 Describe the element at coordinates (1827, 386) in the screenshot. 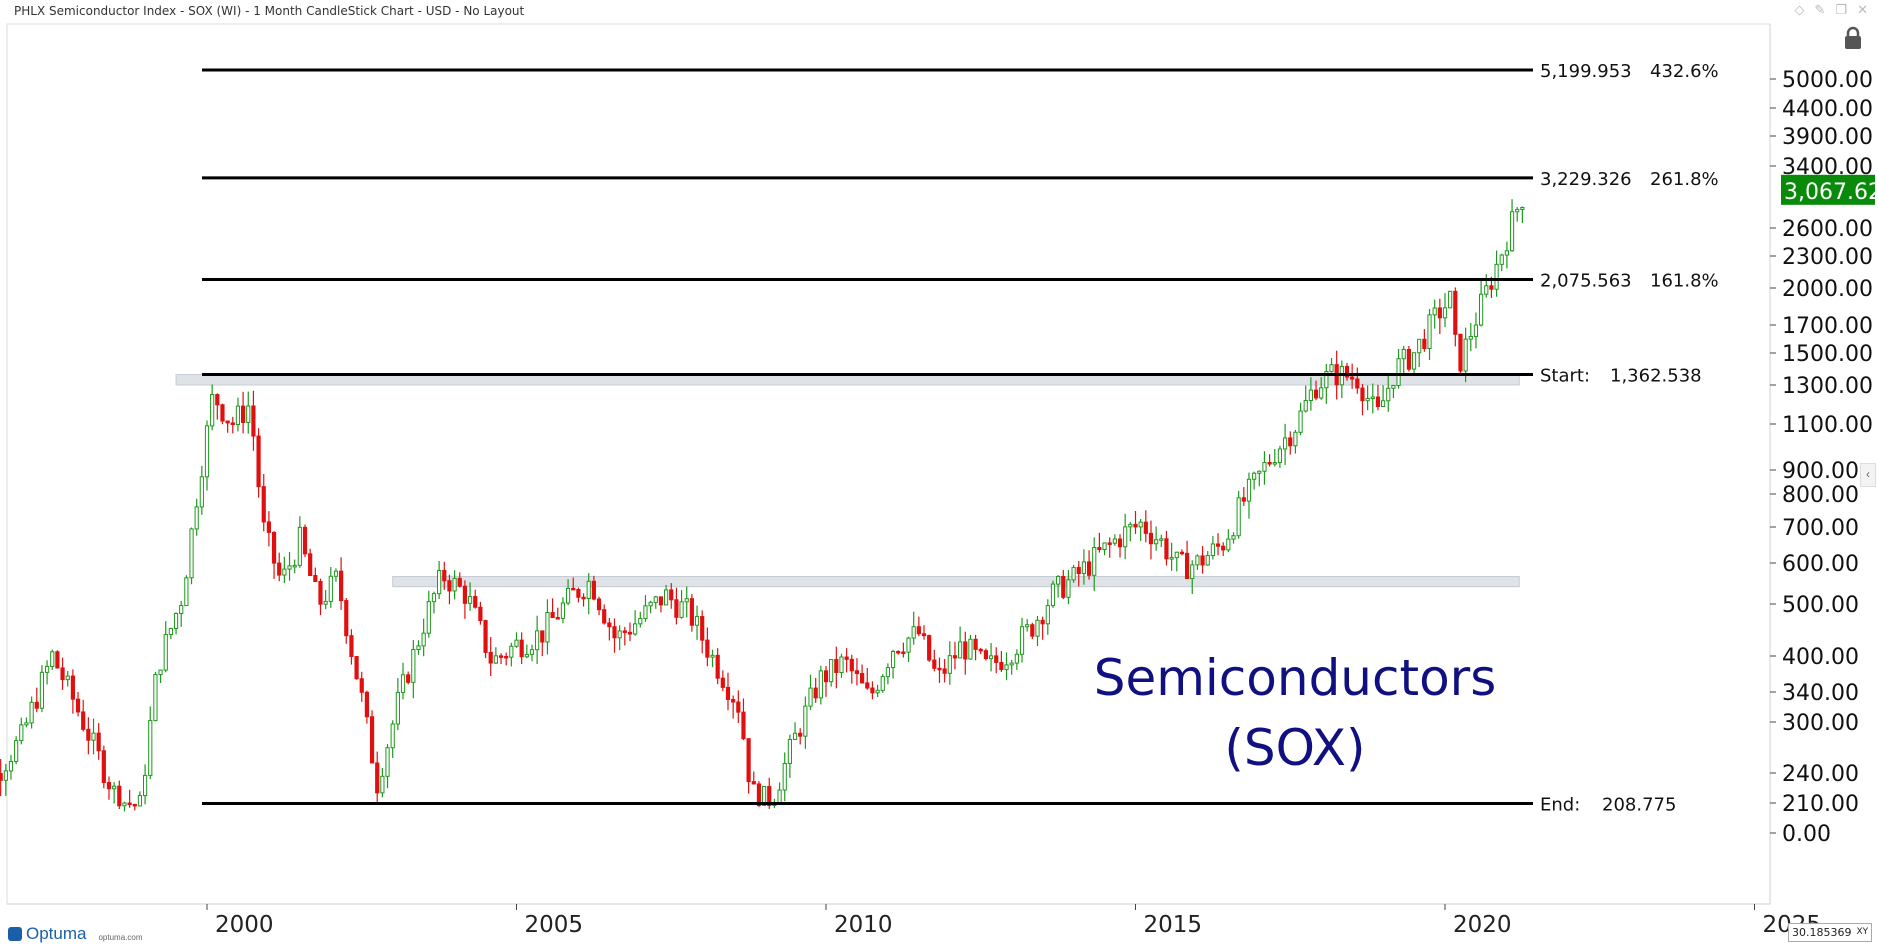

I see `y-tick-label: 1300.00` at that location.